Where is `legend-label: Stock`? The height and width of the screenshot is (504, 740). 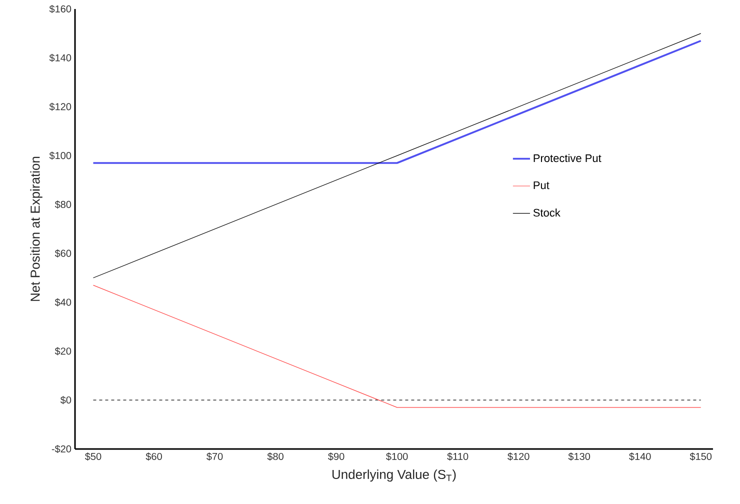 legend-label: Stock is located at coordinates (546, 212).